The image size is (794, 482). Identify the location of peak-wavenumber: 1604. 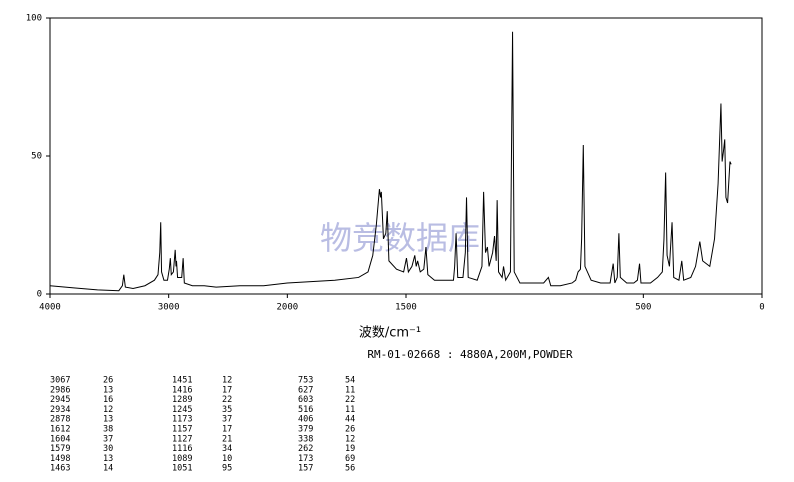
(60, 439).